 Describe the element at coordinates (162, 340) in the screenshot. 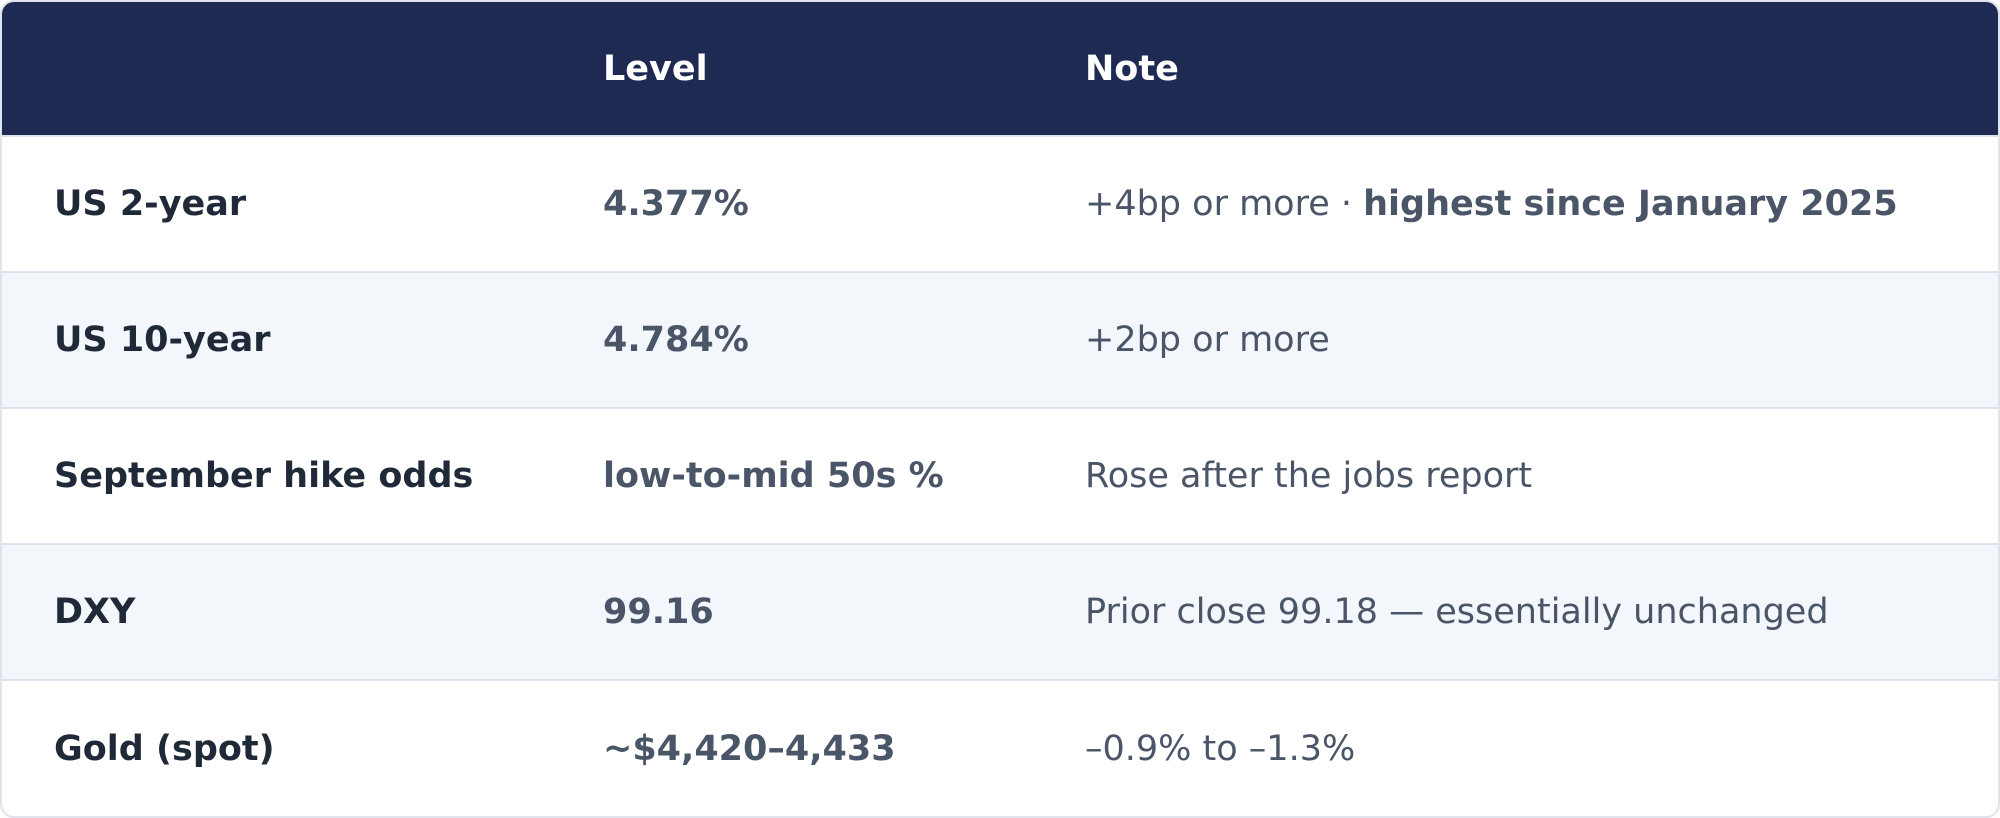

I see `row-label: US 10-year` at that location.